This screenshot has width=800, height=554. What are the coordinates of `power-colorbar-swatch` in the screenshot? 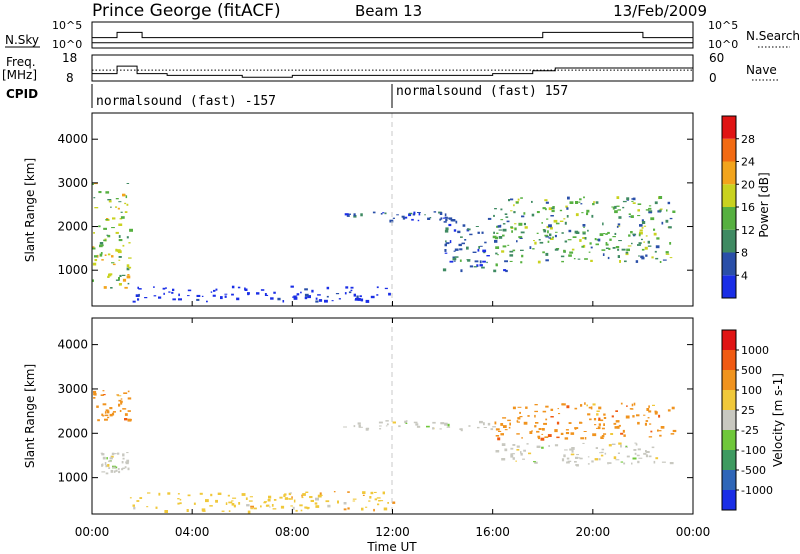 It's located at (729, 127).